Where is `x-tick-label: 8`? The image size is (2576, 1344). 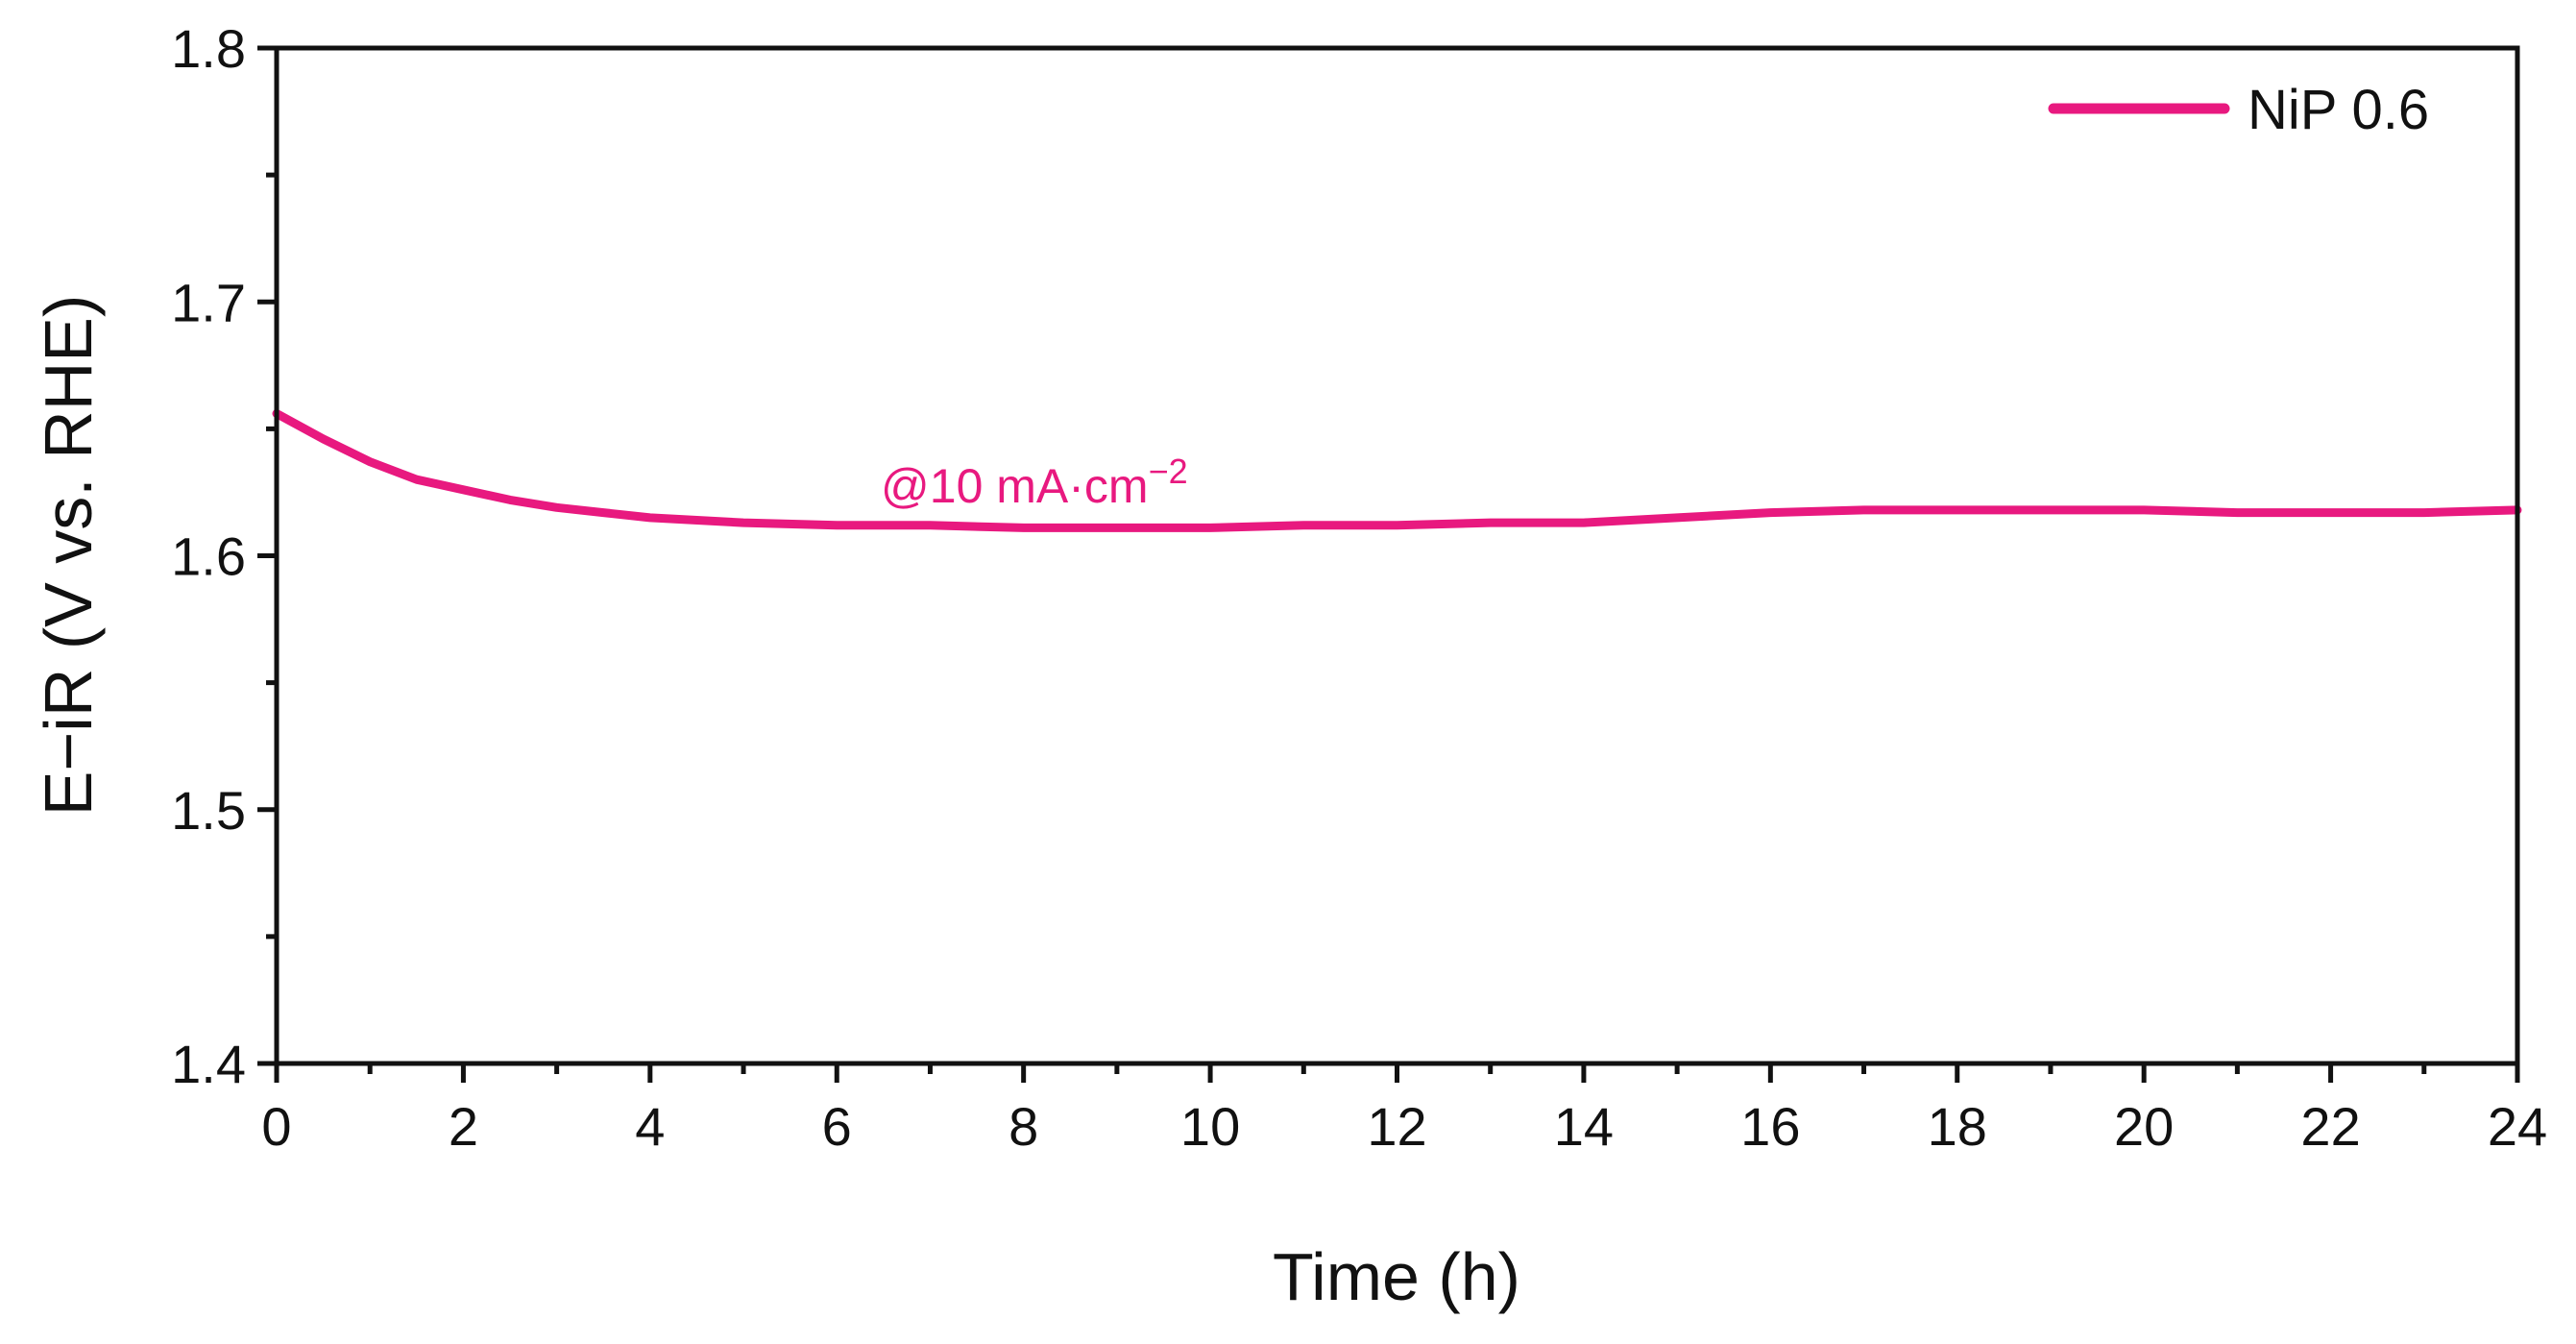 x-tick-label: 8 is located at coordinates (1023, 1126).